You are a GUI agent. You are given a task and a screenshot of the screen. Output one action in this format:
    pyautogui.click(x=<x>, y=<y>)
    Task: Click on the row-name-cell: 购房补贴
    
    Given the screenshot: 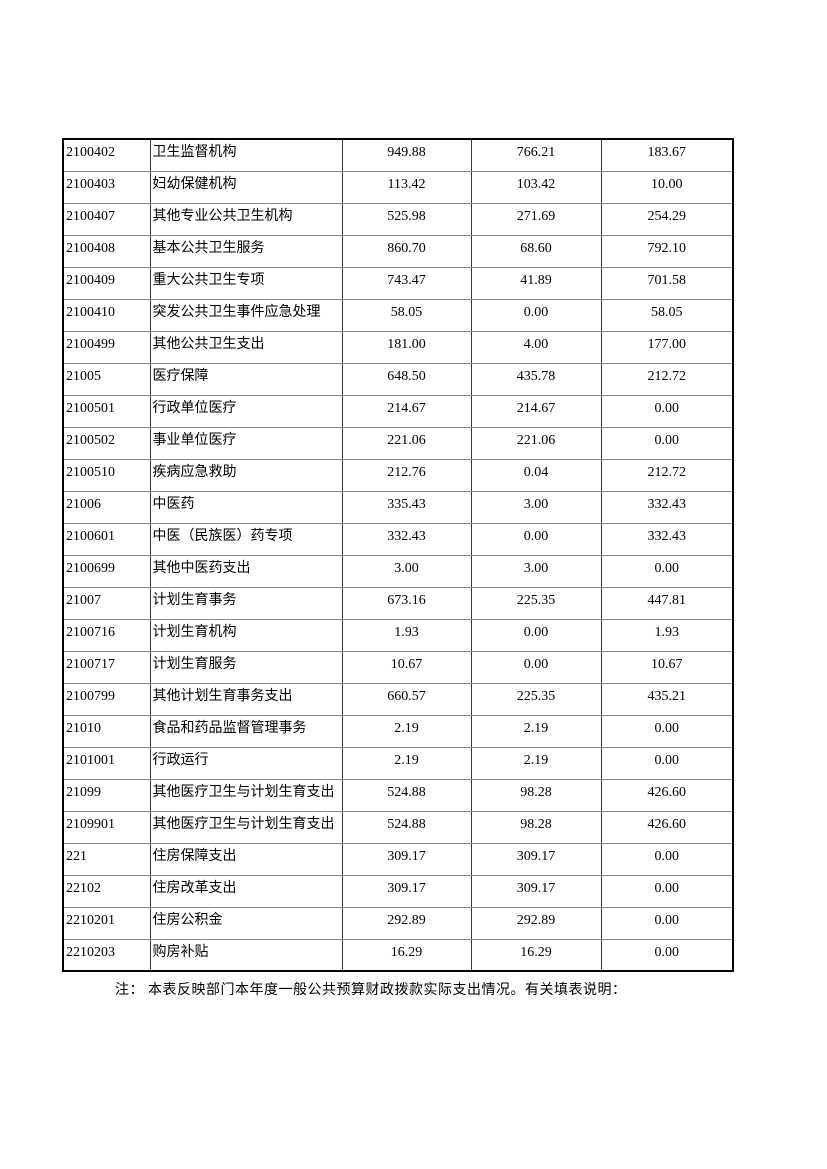 What is the action you would take?
    pyautogui.click(x=246, y=955)
    